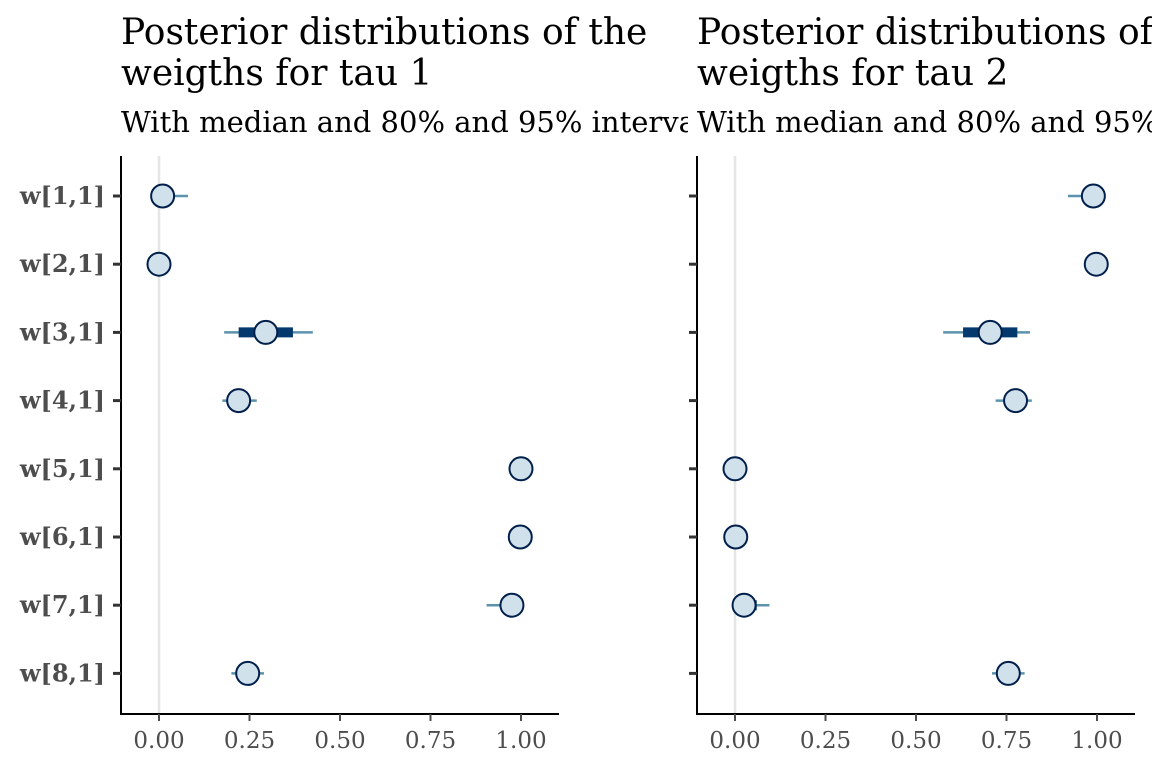 The width and height of the screenshot is (1152, 768). What do you see at coordinates (62, 263) in the screenshot?
I see `y-tick-label: w[2,1]` at bounding box center [62, 263].